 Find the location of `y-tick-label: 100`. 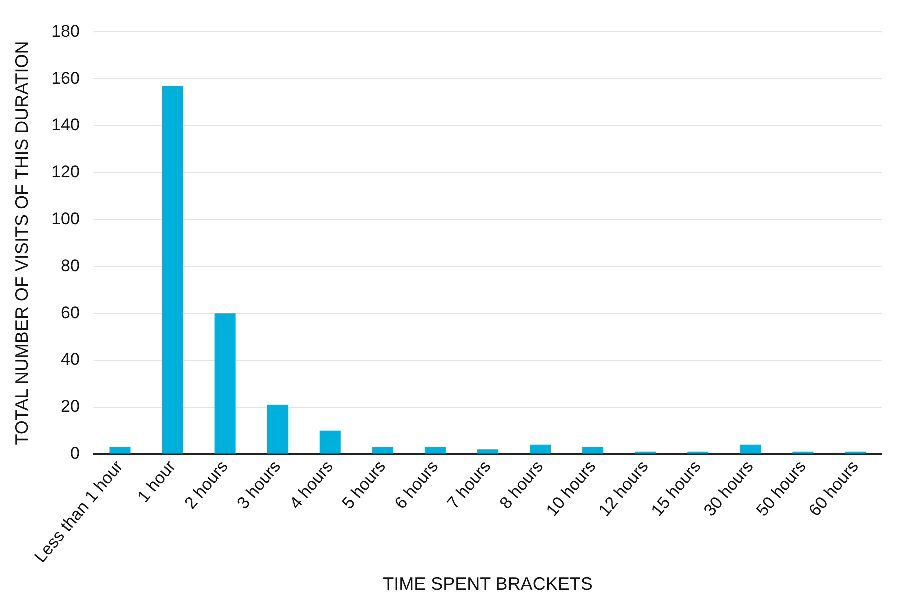

y-tick-label: 100 is located at coordinates (66, 218).